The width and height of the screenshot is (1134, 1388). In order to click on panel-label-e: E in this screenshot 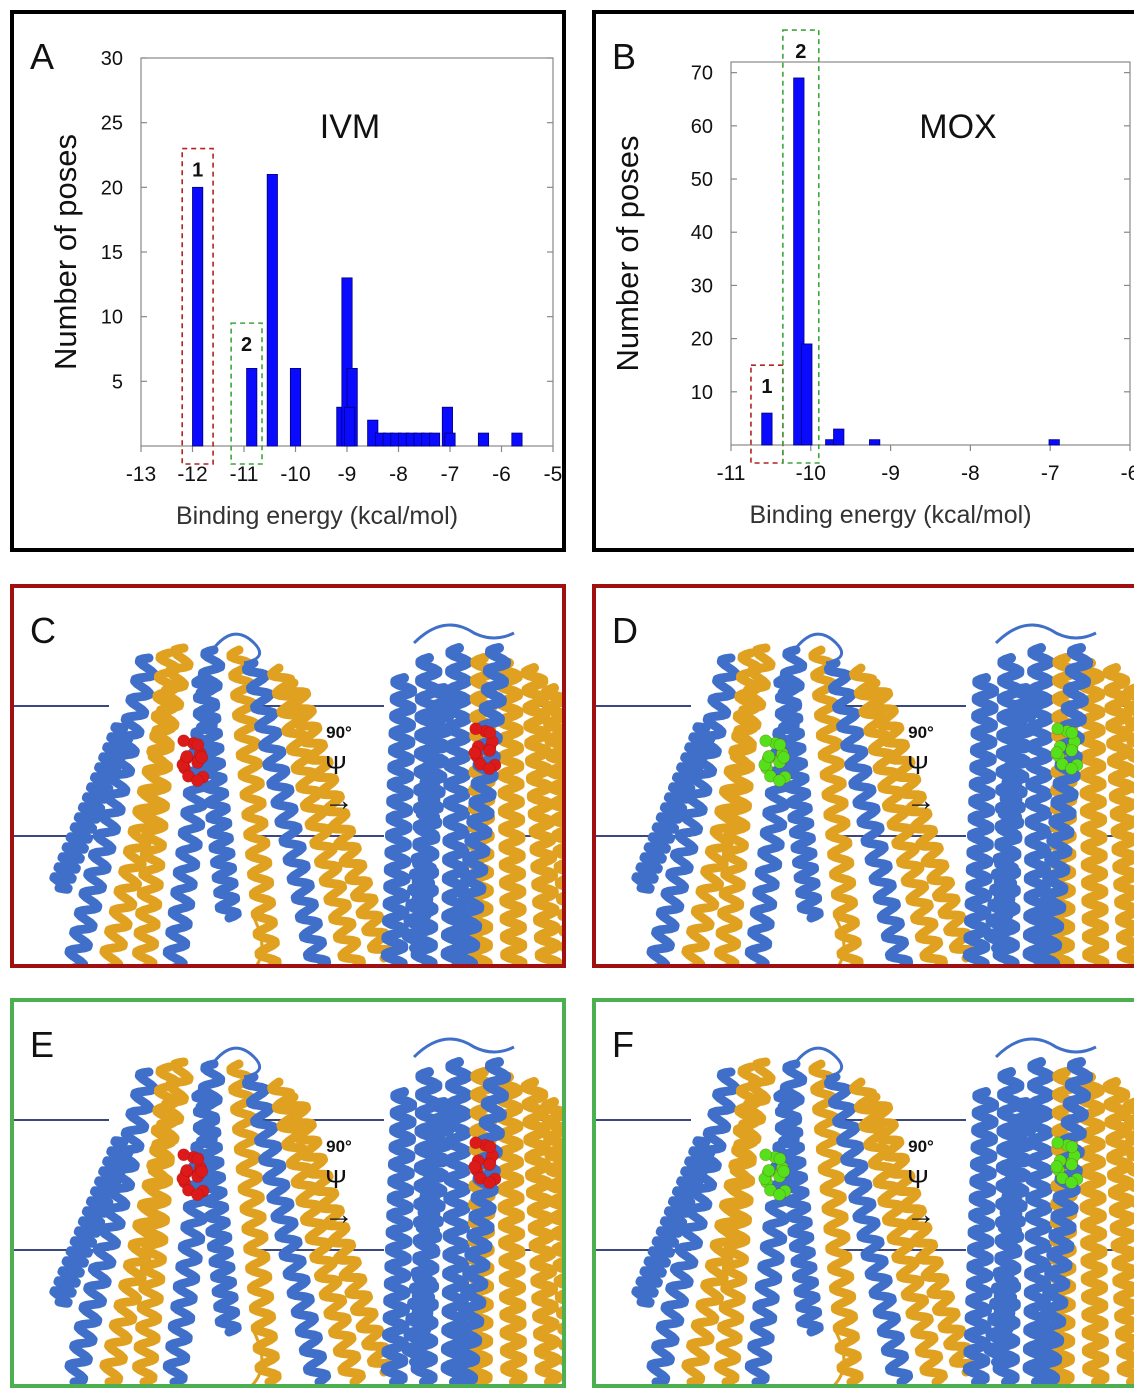, I will do `click(42, 1044)`.